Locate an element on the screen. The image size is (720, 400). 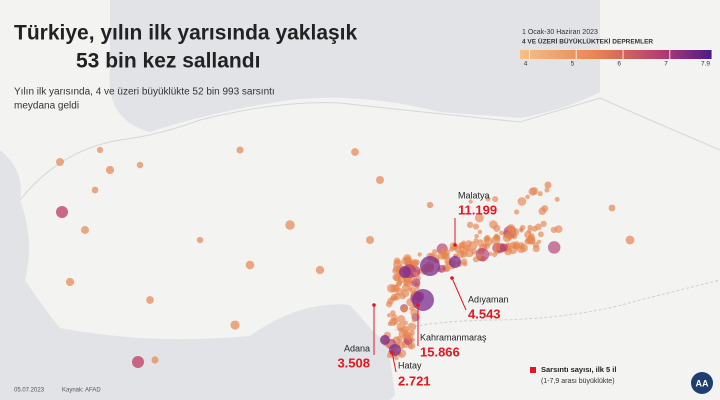
legend-colorbar is located at coordinates (616, 54).